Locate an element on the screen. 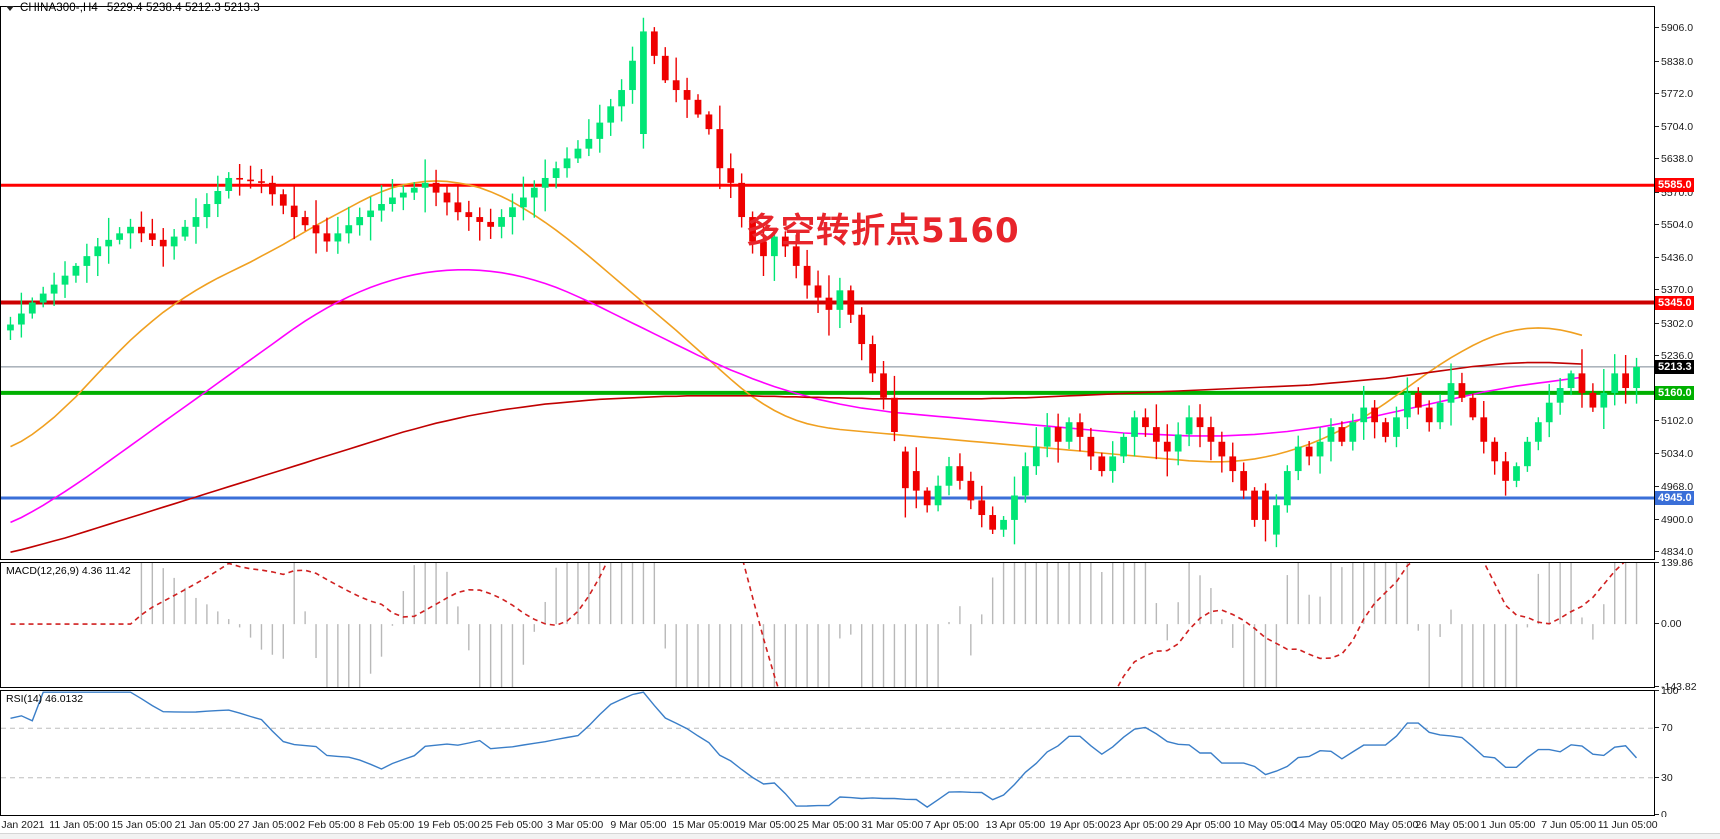 The height and width of the screenshot is (839, 1720). price-tick-5704-0: 5704.0 is located at coordinates (1687, 127).